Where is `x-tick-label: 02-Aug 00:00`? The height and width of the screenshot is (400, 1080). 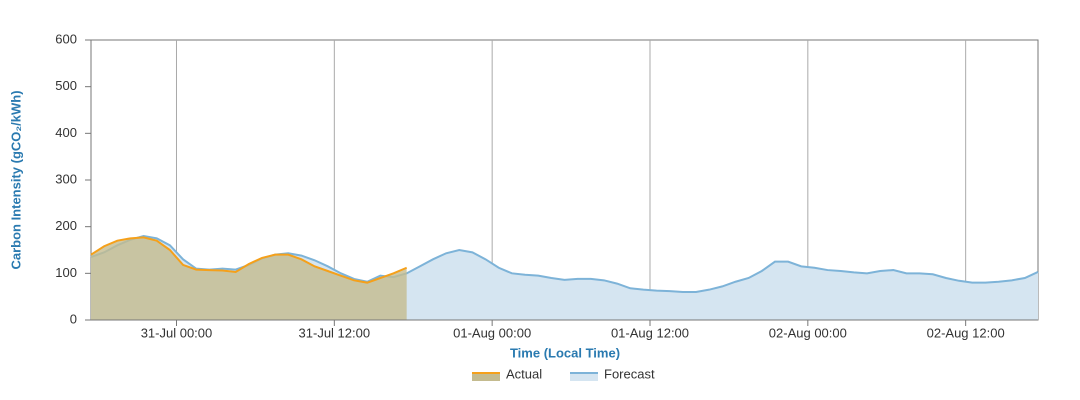 x-tick-label: 02-Aug 00:00 is located at coordinates (808, 332).